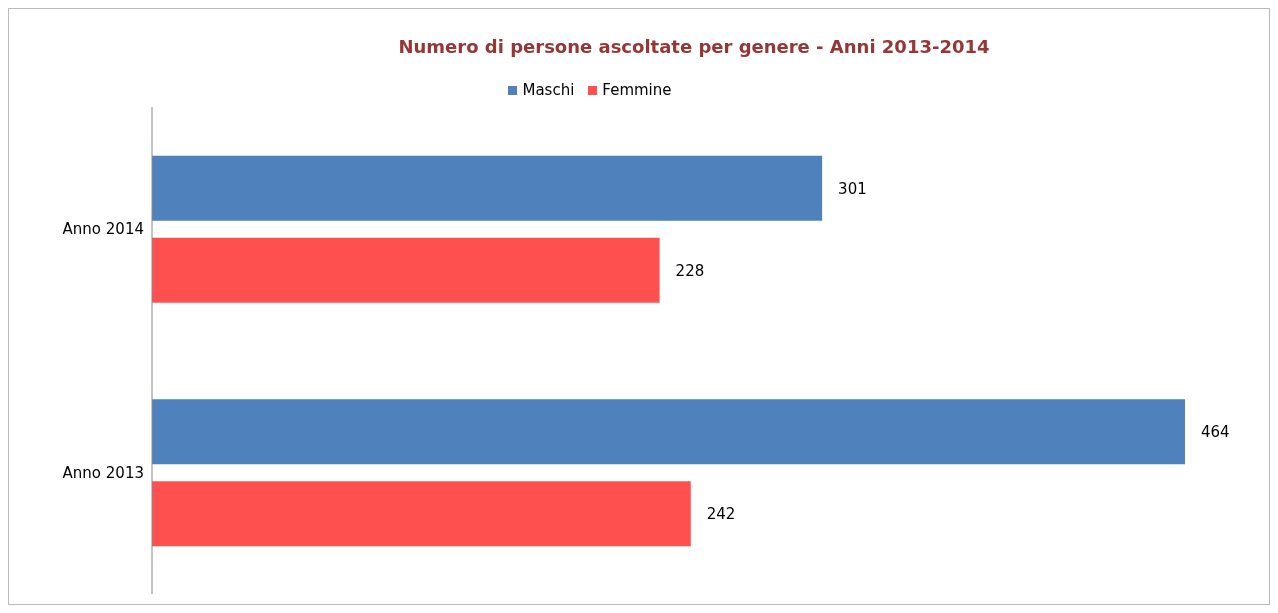 Image resolution: width=1278 pixels, height=613 pixels. What do you see at coordinates (852, 188) in the screenshot?
I see `data-label: 301` at bounding box center [852, 188].